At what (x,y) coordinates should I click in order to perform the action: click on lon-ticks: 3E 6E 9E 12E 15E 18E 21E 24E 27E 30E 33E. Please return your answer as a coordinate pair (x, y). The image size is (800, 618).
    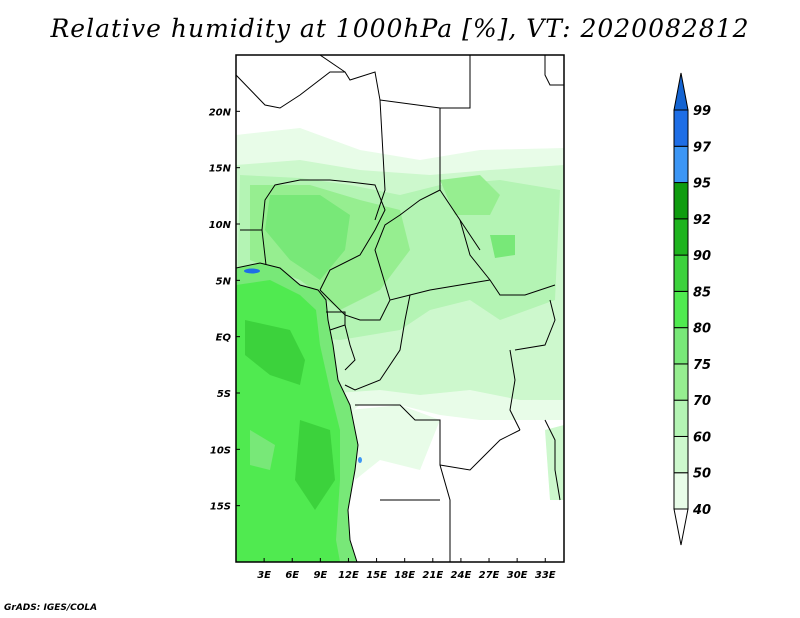
    Looking at the image, I should click on (406, 569).